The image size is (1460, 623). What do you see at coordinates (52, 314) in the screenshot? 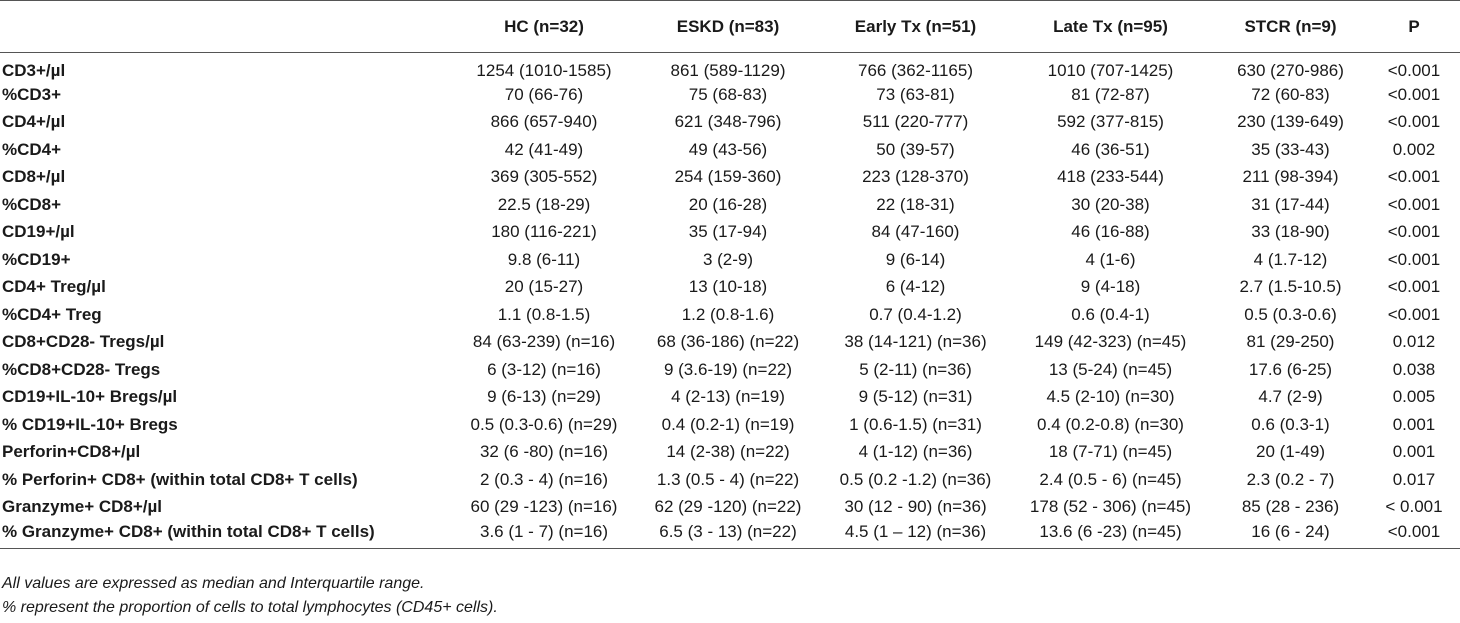
I see `row-label: %CD4+ Treg` at bounding box center [52, 314].